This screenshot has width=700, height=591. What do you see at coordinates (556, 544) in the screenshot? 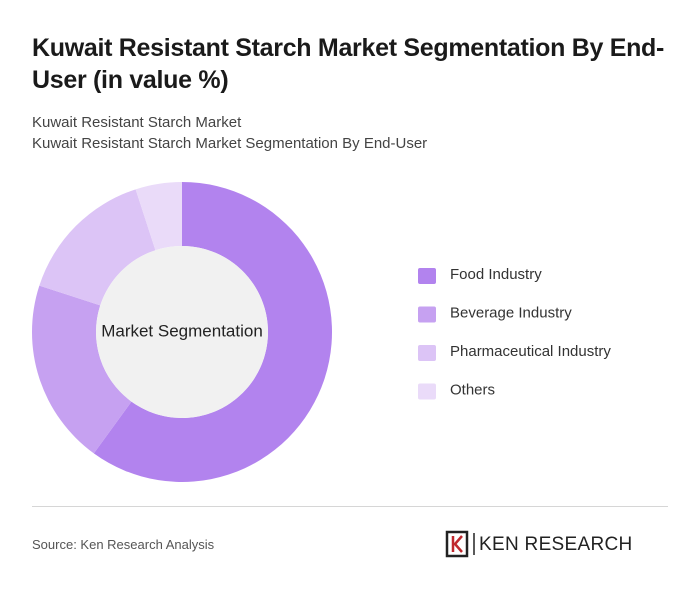
I see `logo-text: KEN RESEARCH` at bounding box center [556, 544].